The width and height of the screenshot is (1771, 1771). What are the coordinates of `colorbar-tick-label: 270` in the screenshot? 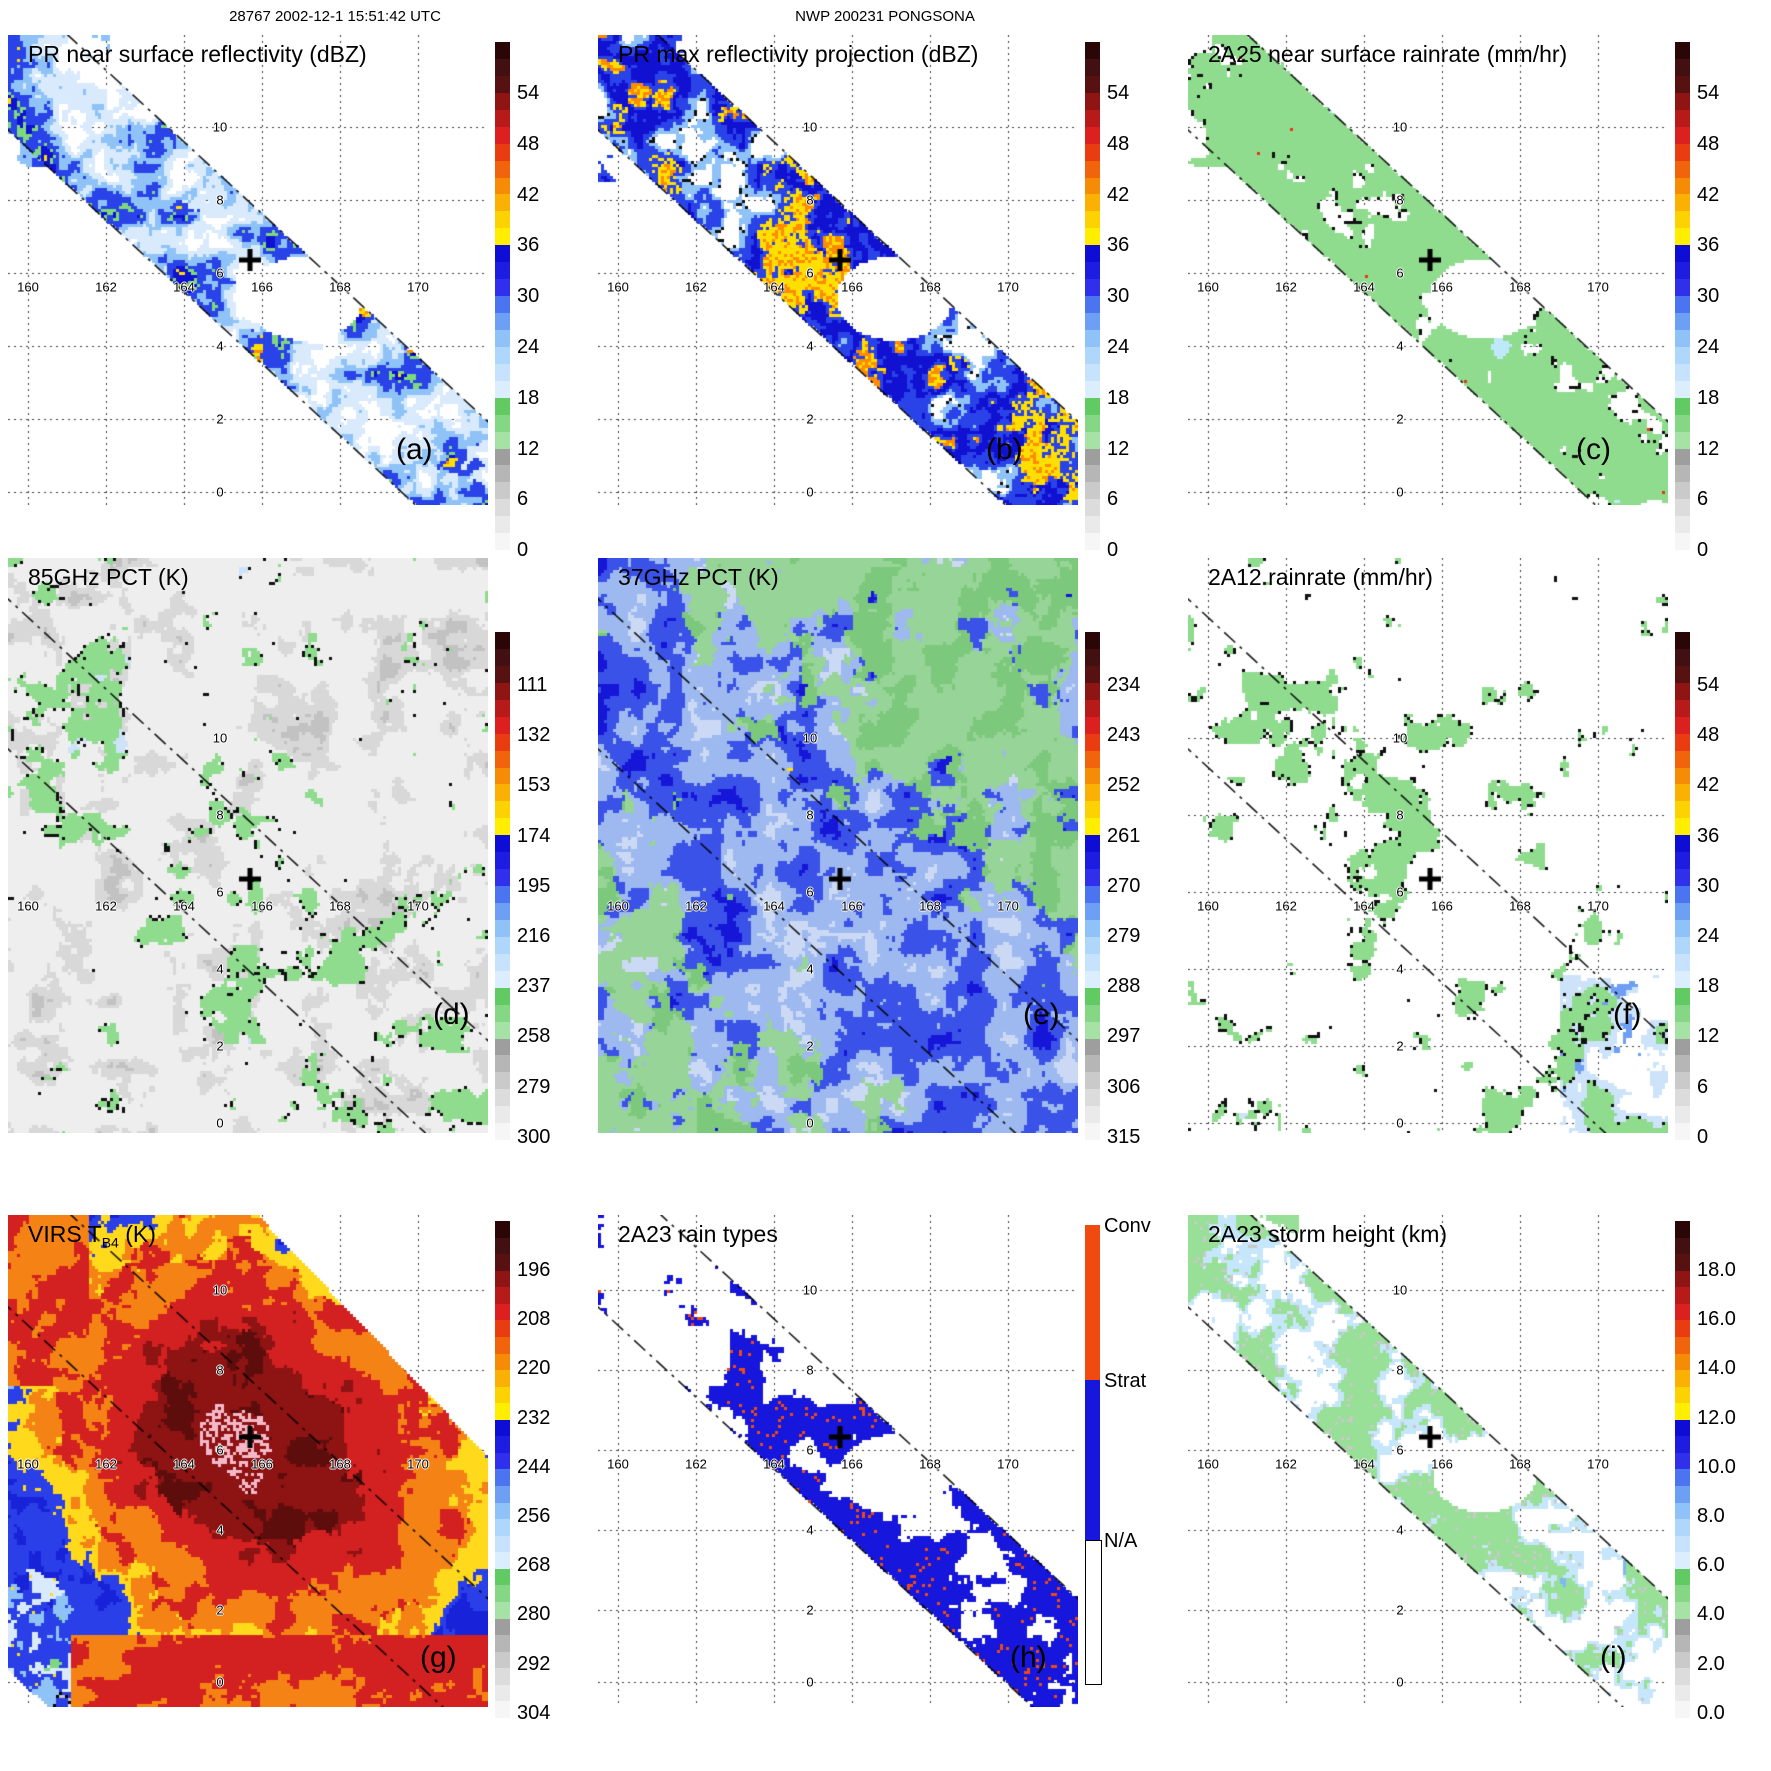 It's located at (1124, 885).